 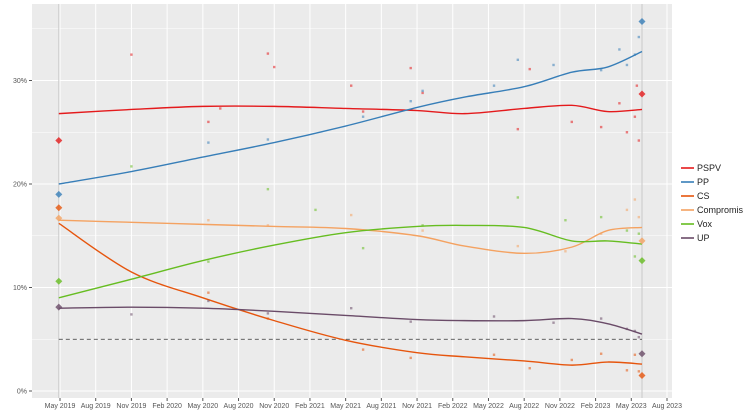 What do you see at coordinates (703, 182) in the screenshot?
I see `legend-label: PP` at bounding box center [703, 182].